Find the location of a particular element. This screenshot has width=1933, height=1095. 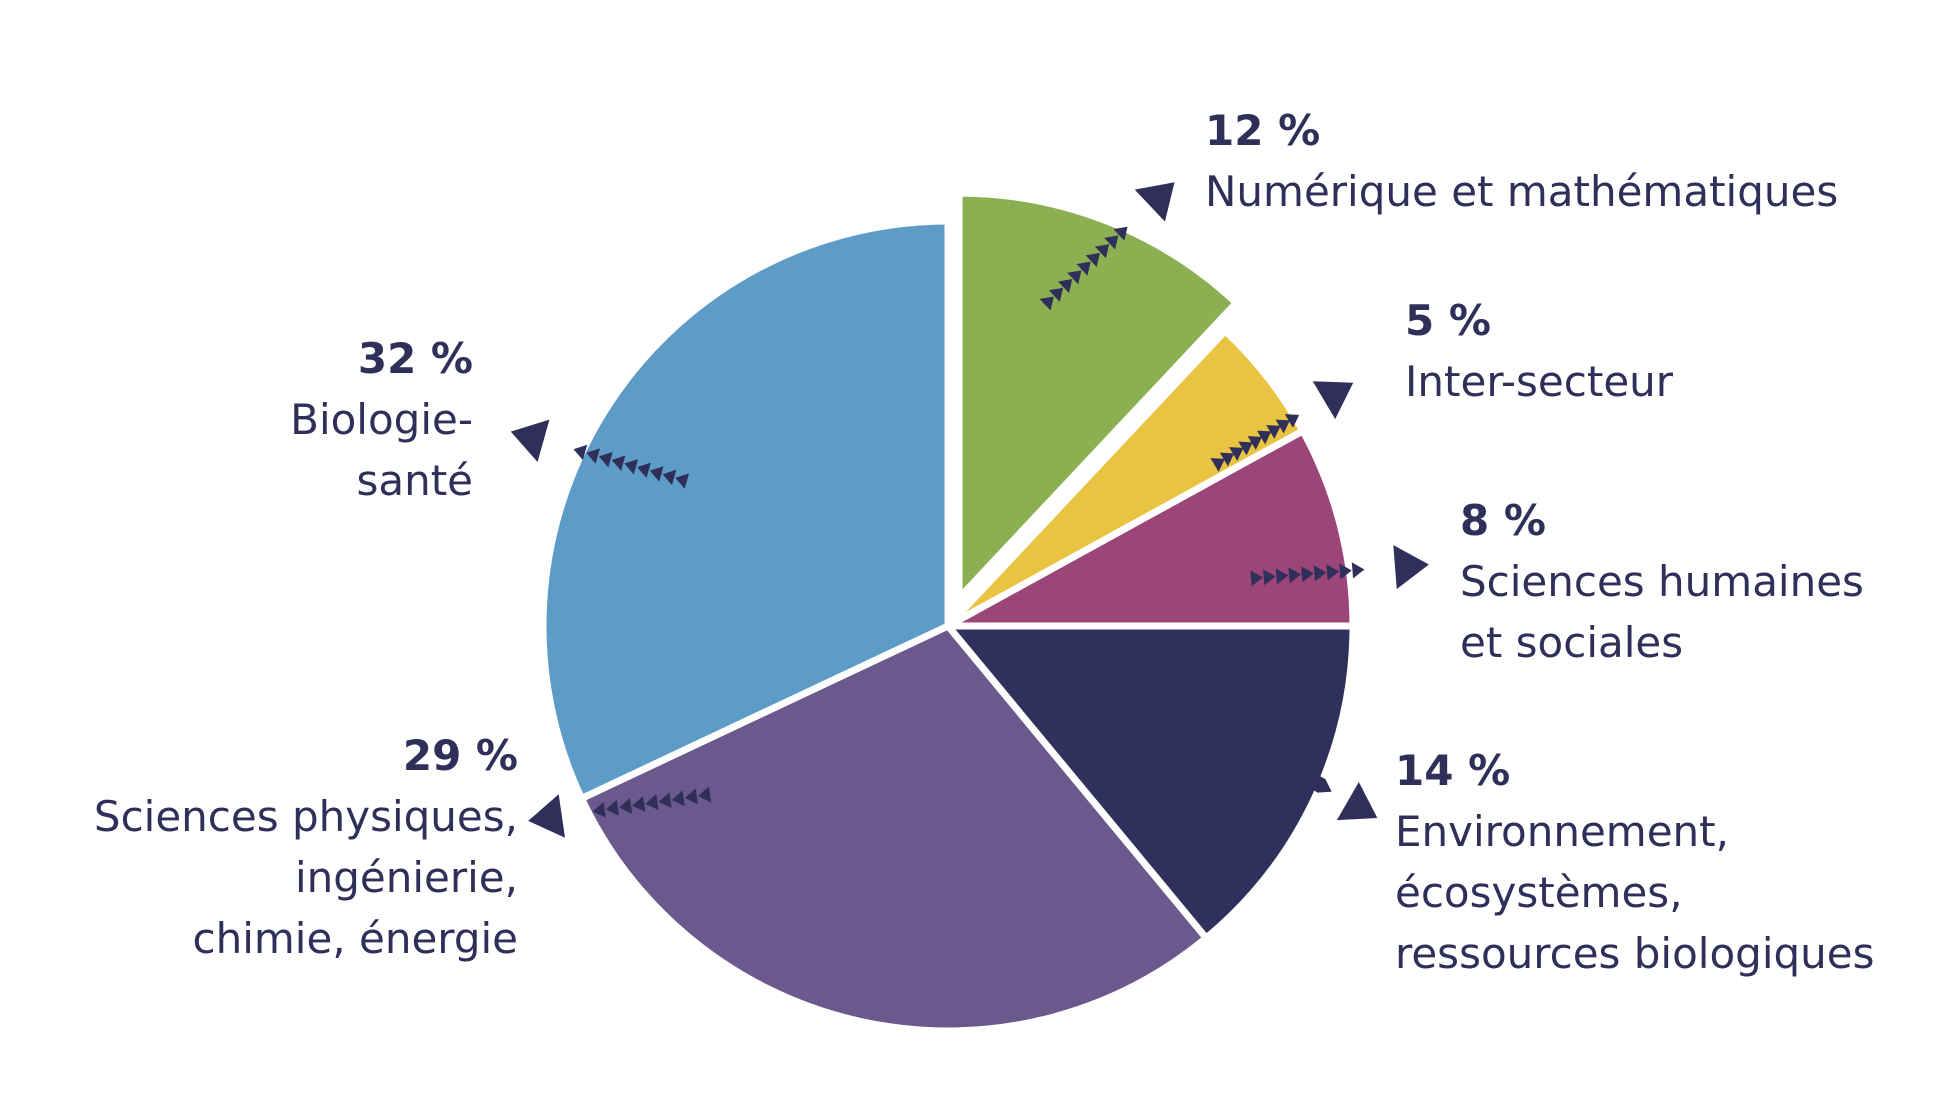

slice-name-numerique: Numérique et mathématiques is located at coordinates (1522, 191).